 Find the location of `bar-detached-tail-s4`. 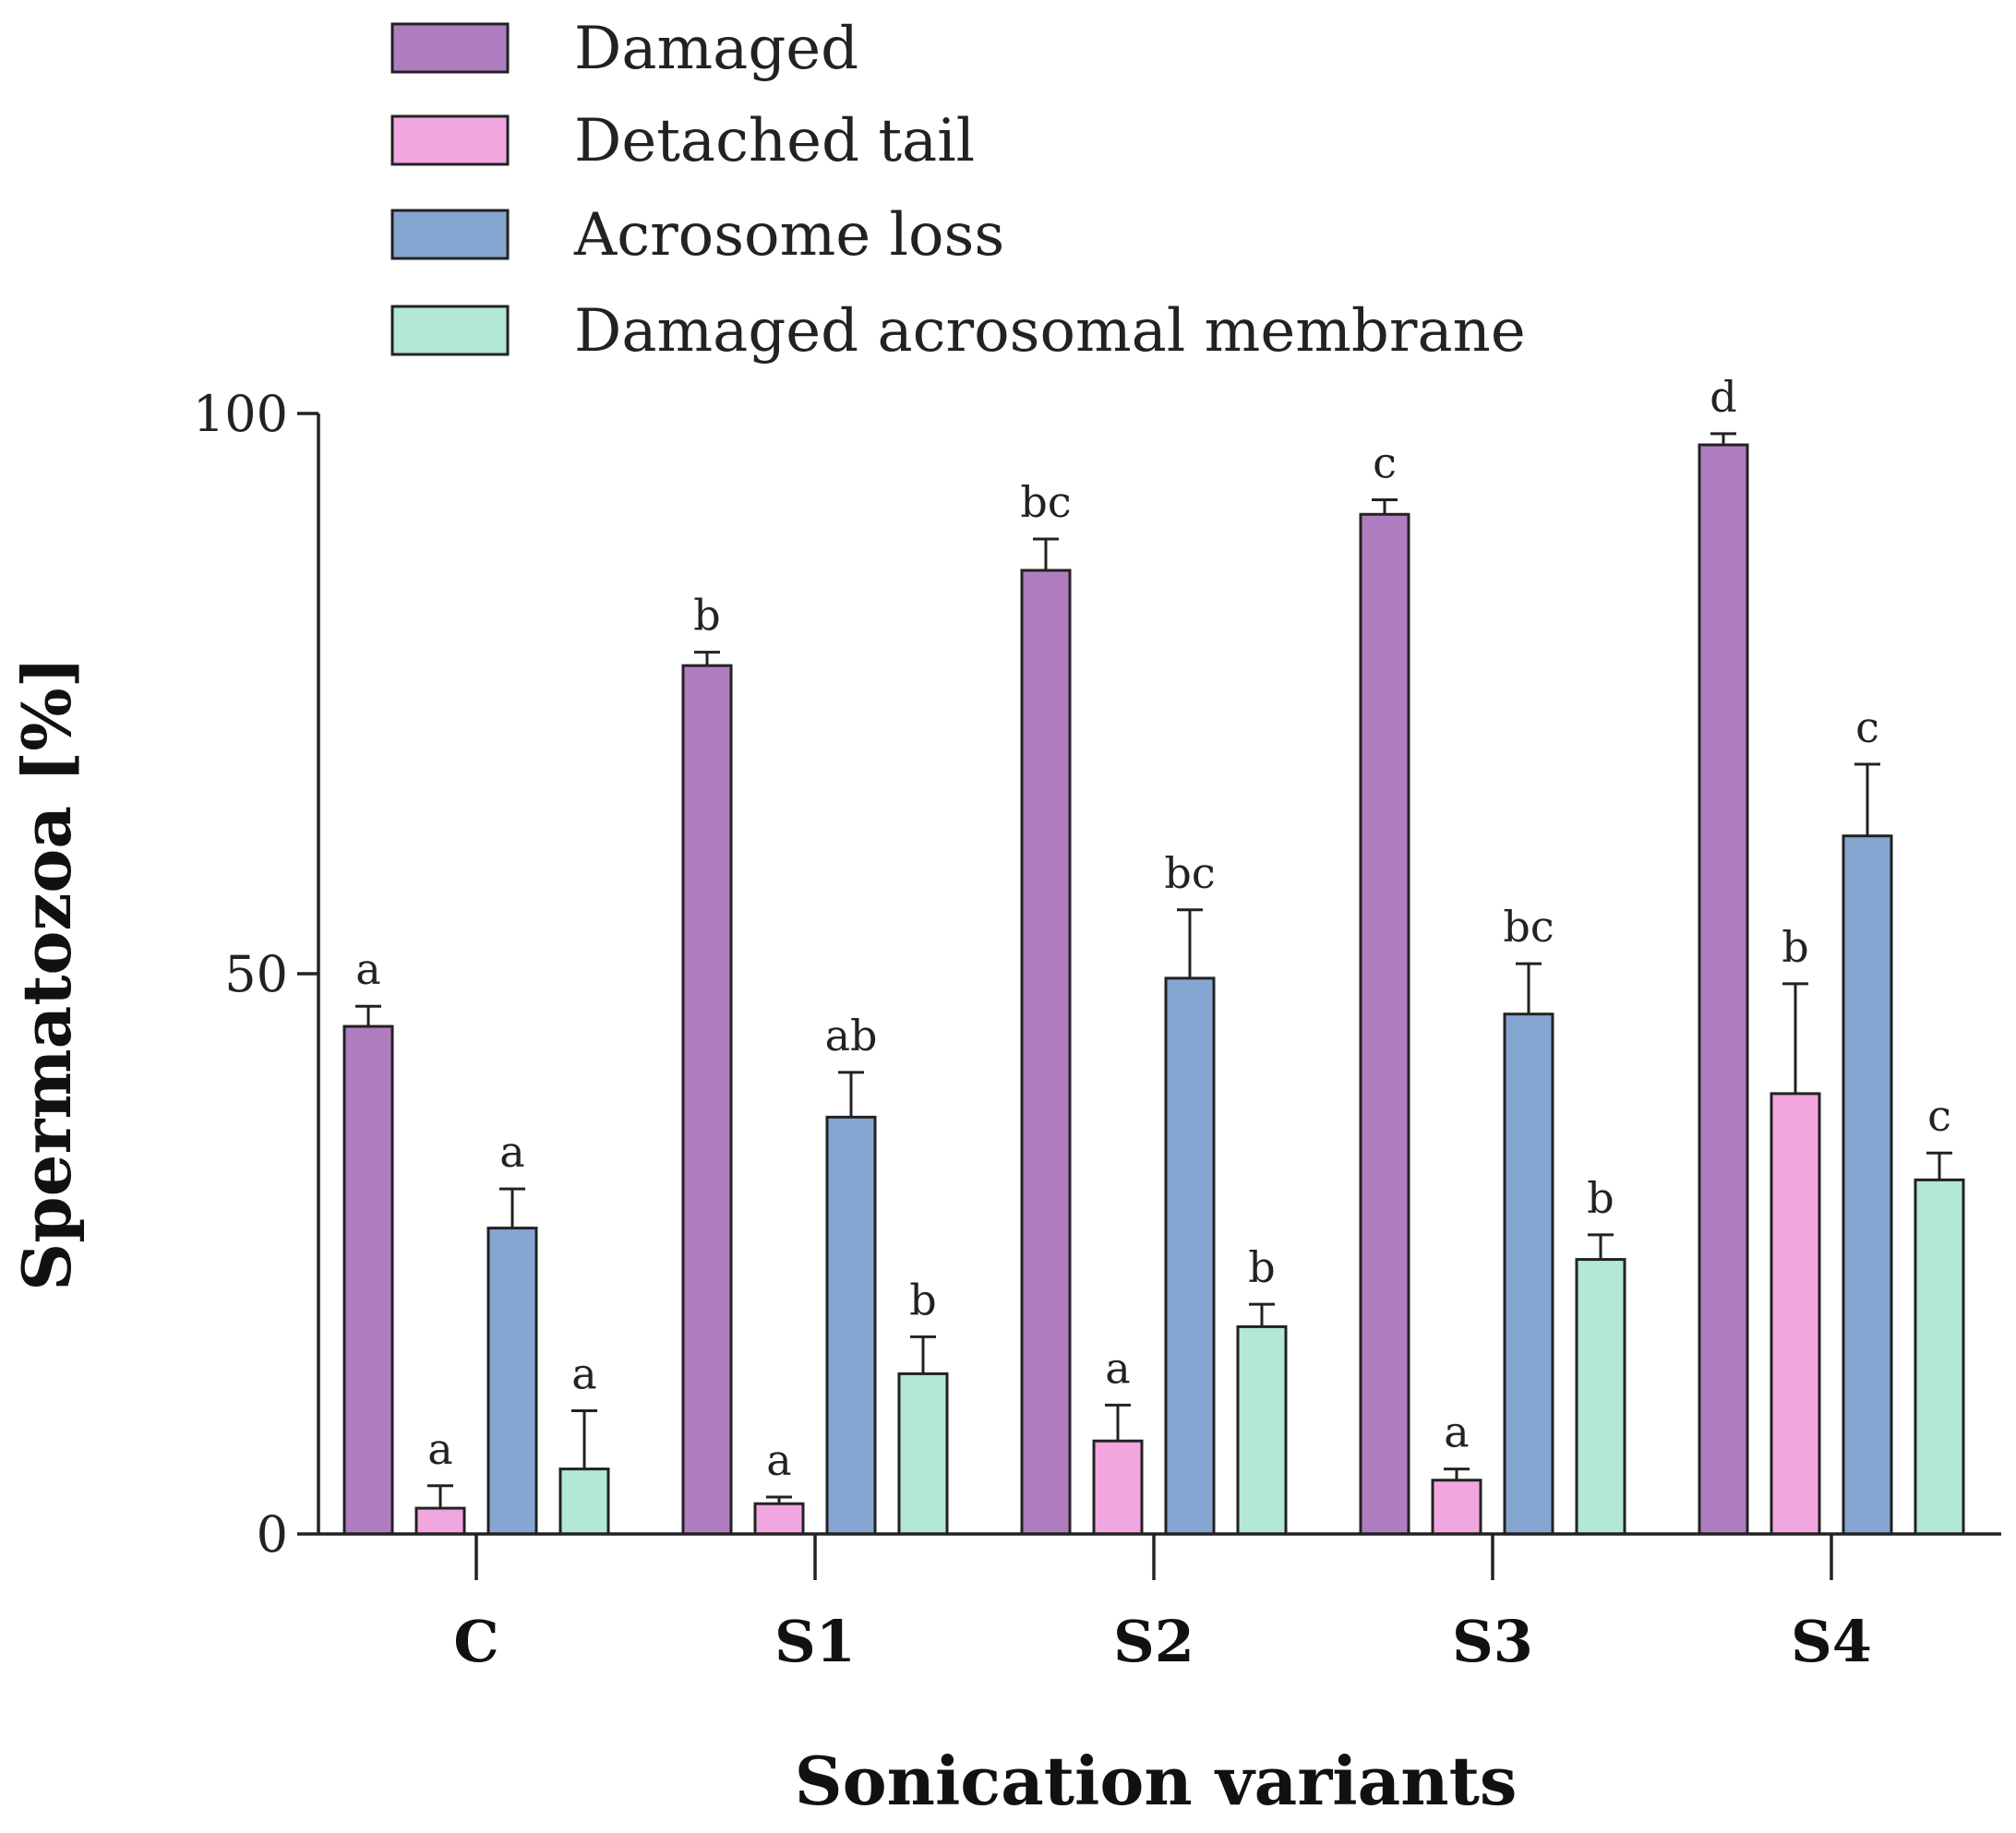

bar-detached-tail-s4 is located at coordinates (1795, 1314).